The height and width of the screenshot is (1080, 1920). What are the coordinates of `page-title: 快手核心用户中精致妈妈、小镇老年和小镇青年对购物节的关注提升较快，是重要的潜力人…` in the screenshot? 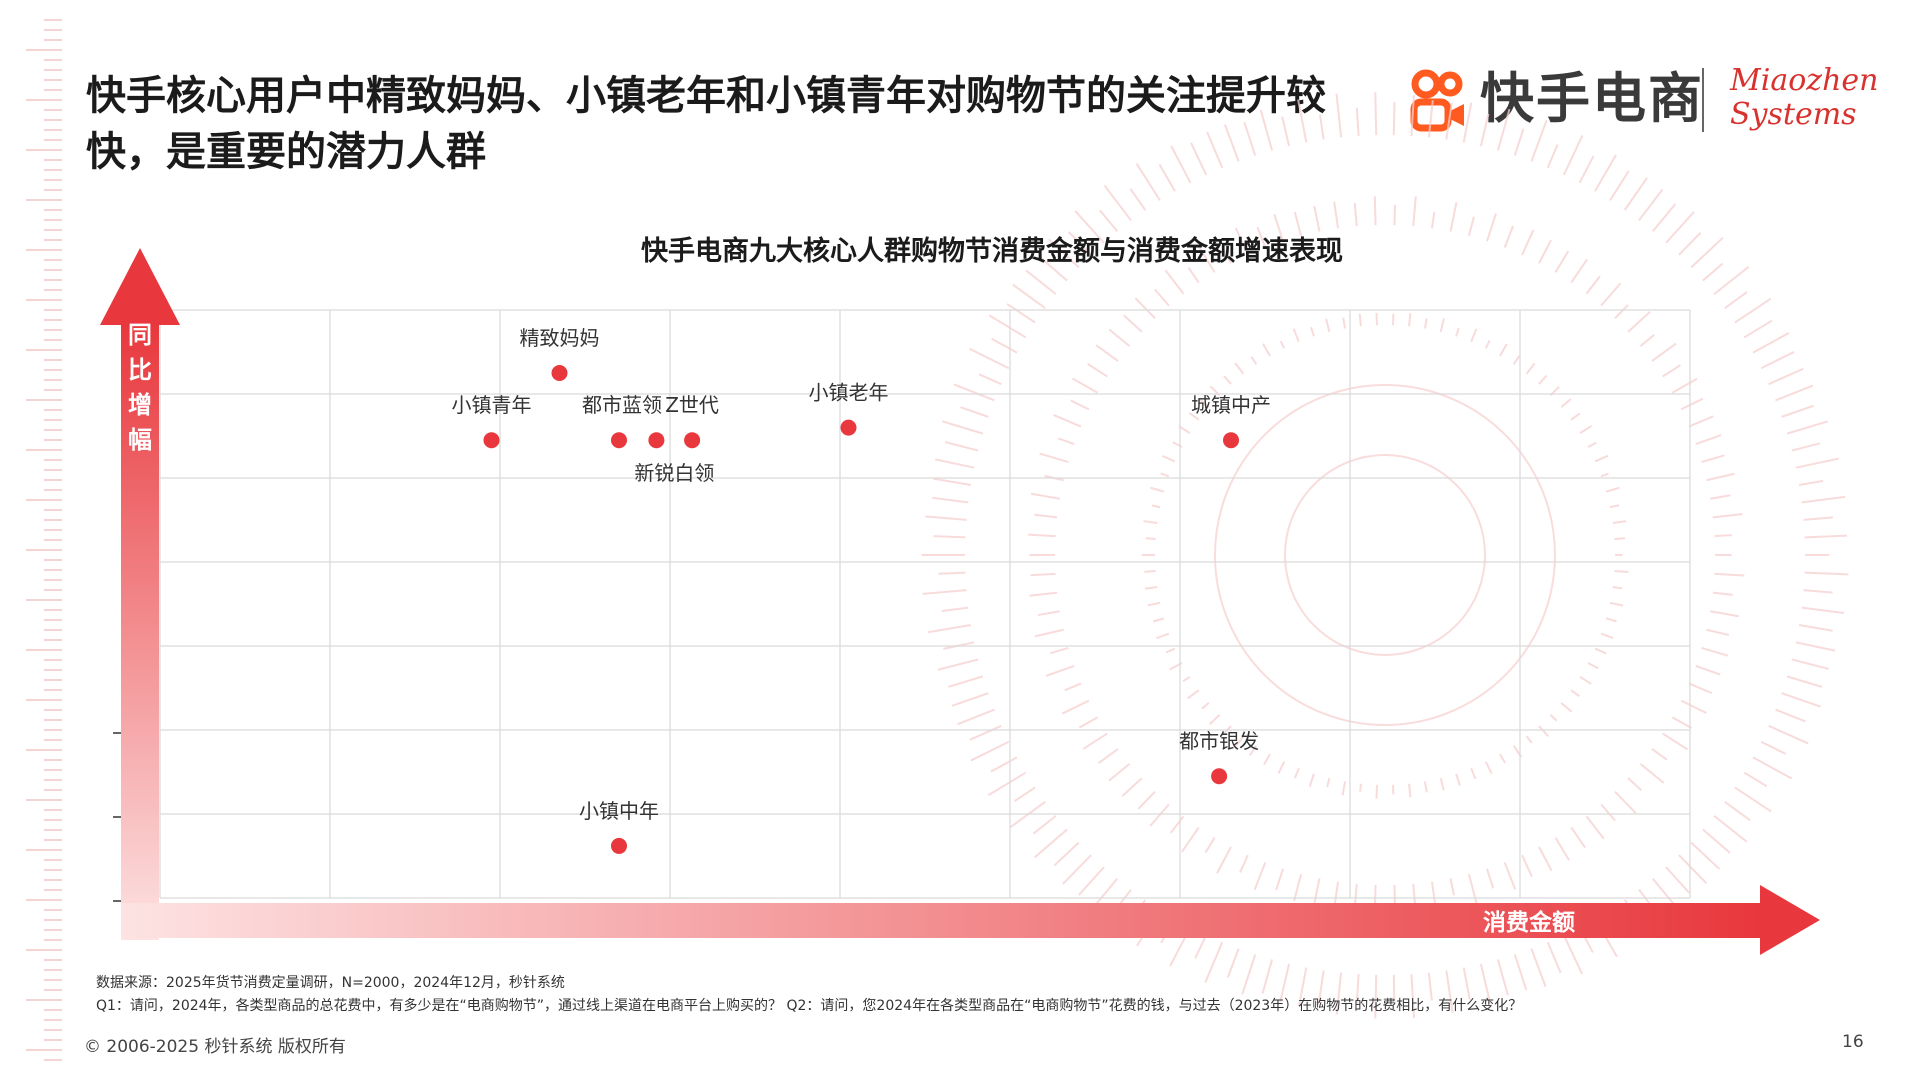 It's located at (706, 124).